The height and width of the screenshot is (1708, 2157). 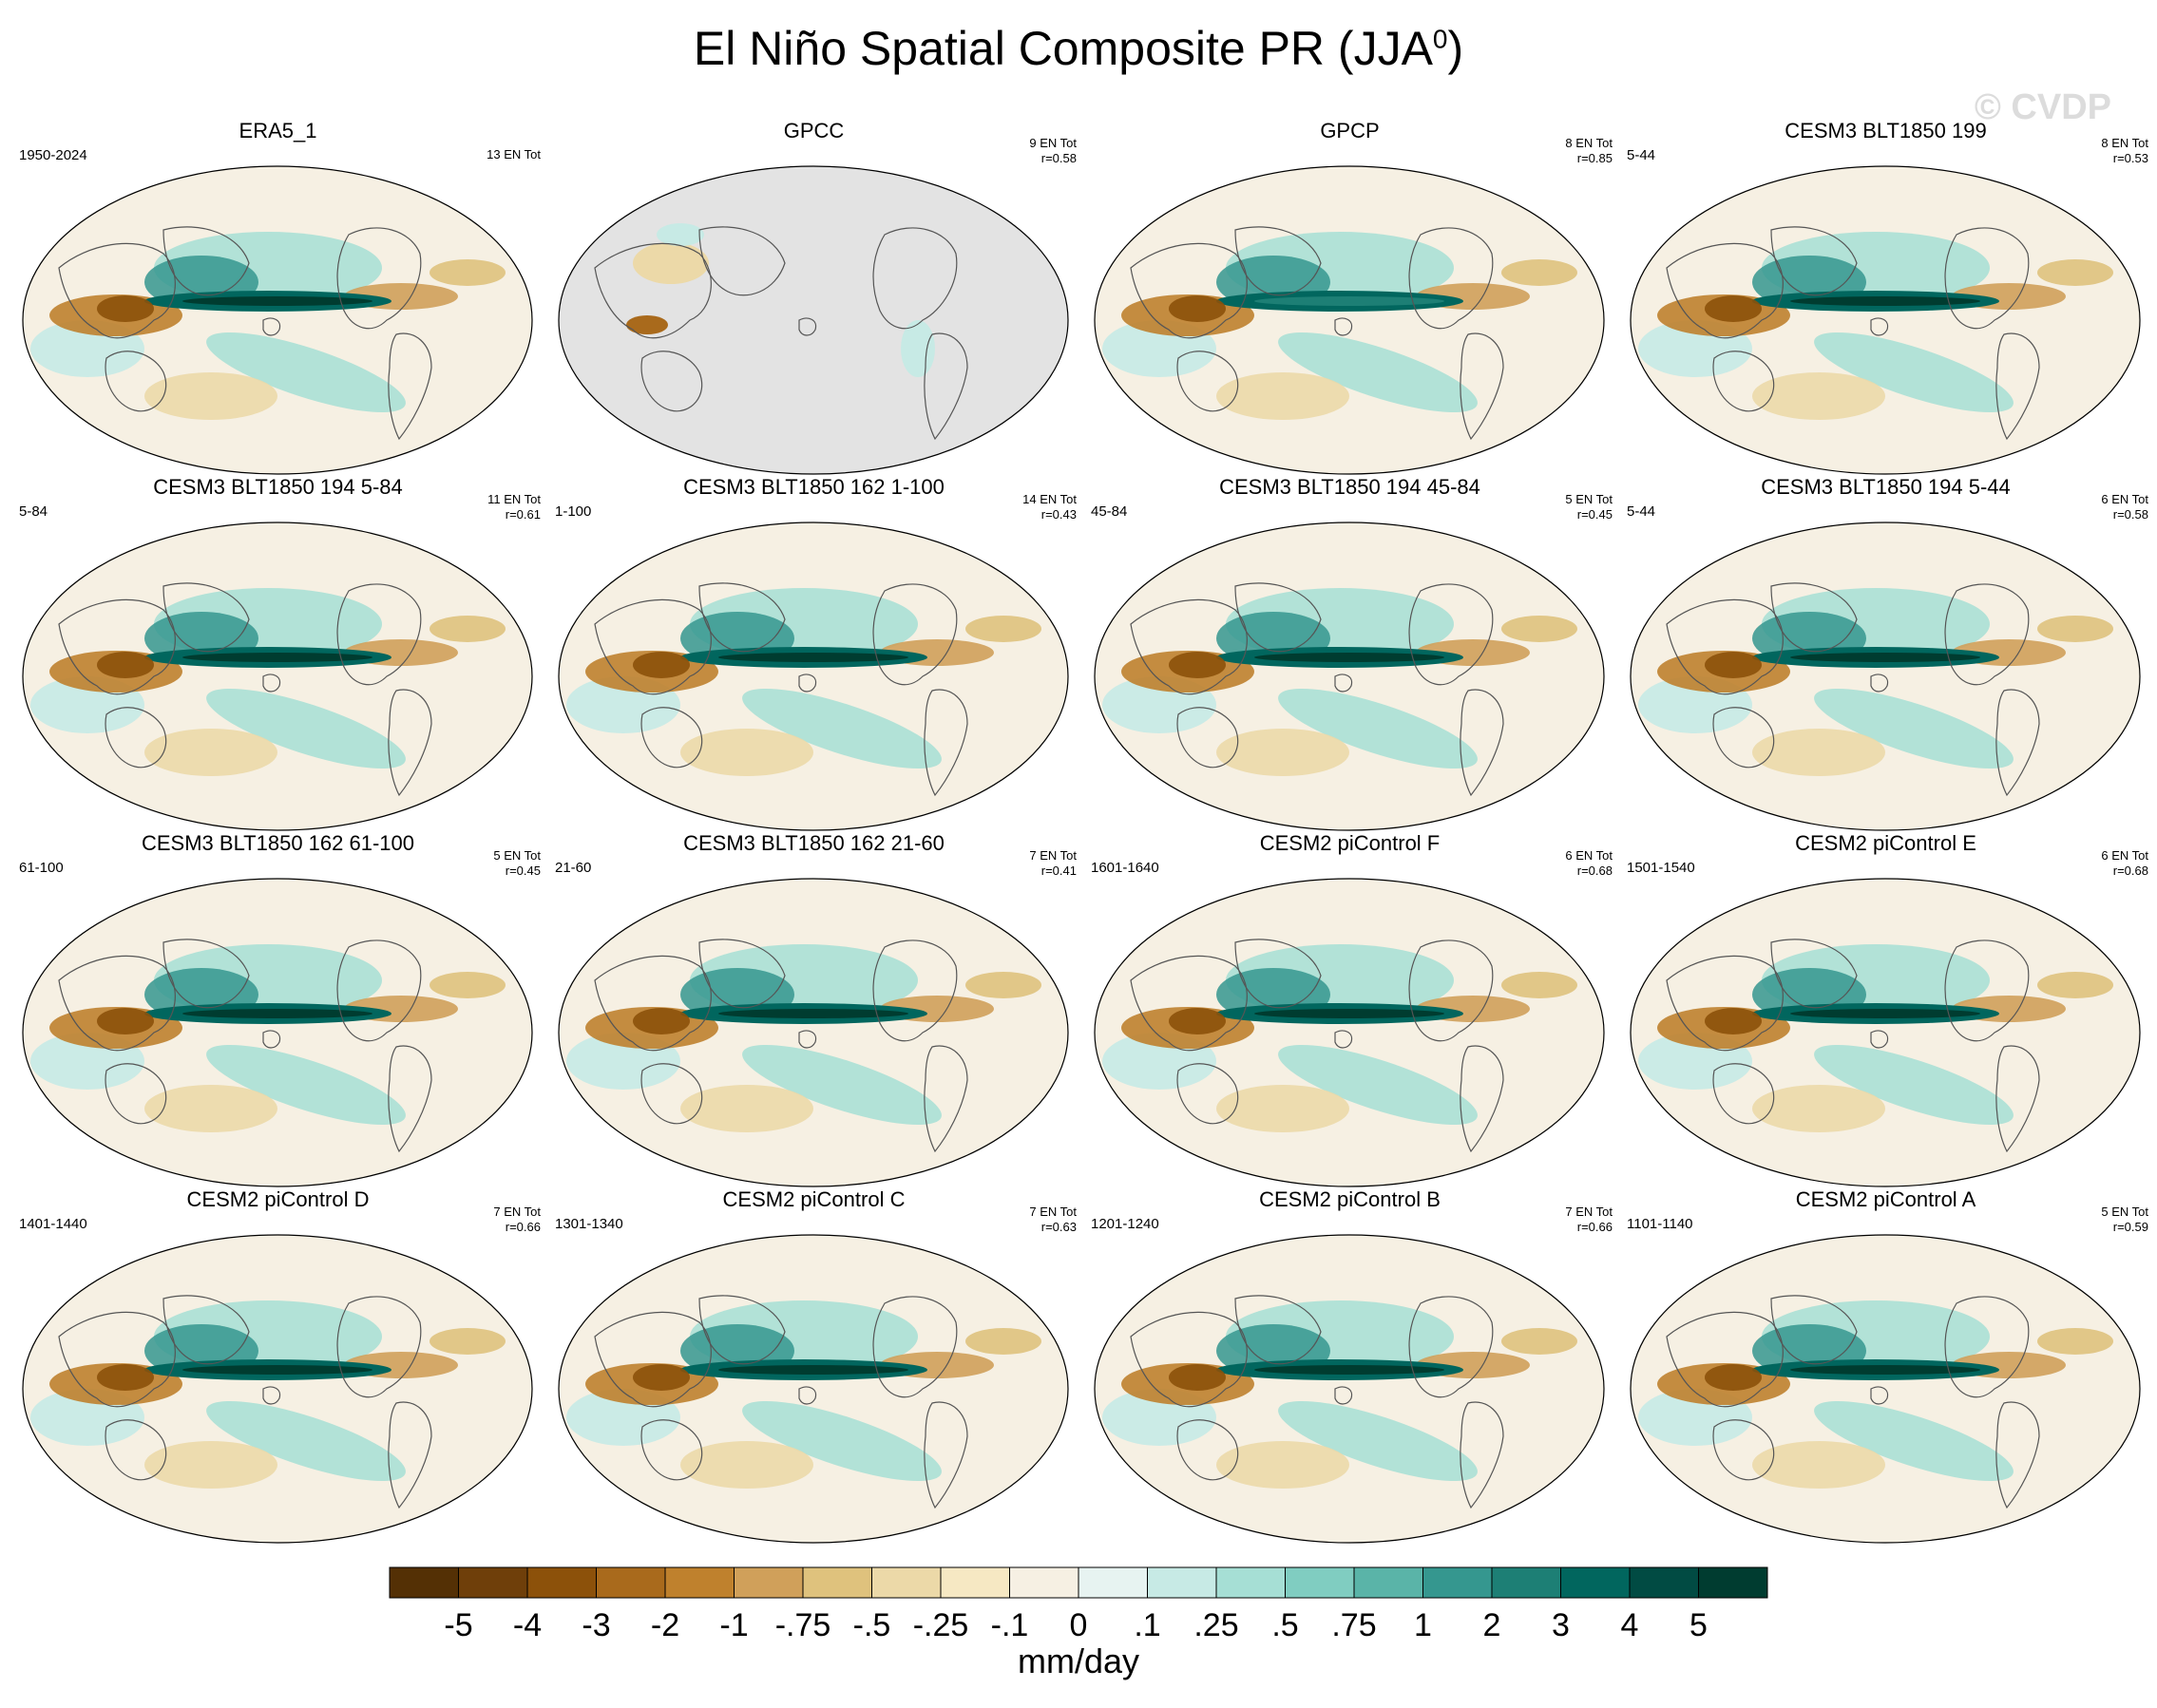 What do you see at coordinates (53, 1224) in the screenshot?
I see `panel-years: 1401-1440` at bounding box center [53, 1224].